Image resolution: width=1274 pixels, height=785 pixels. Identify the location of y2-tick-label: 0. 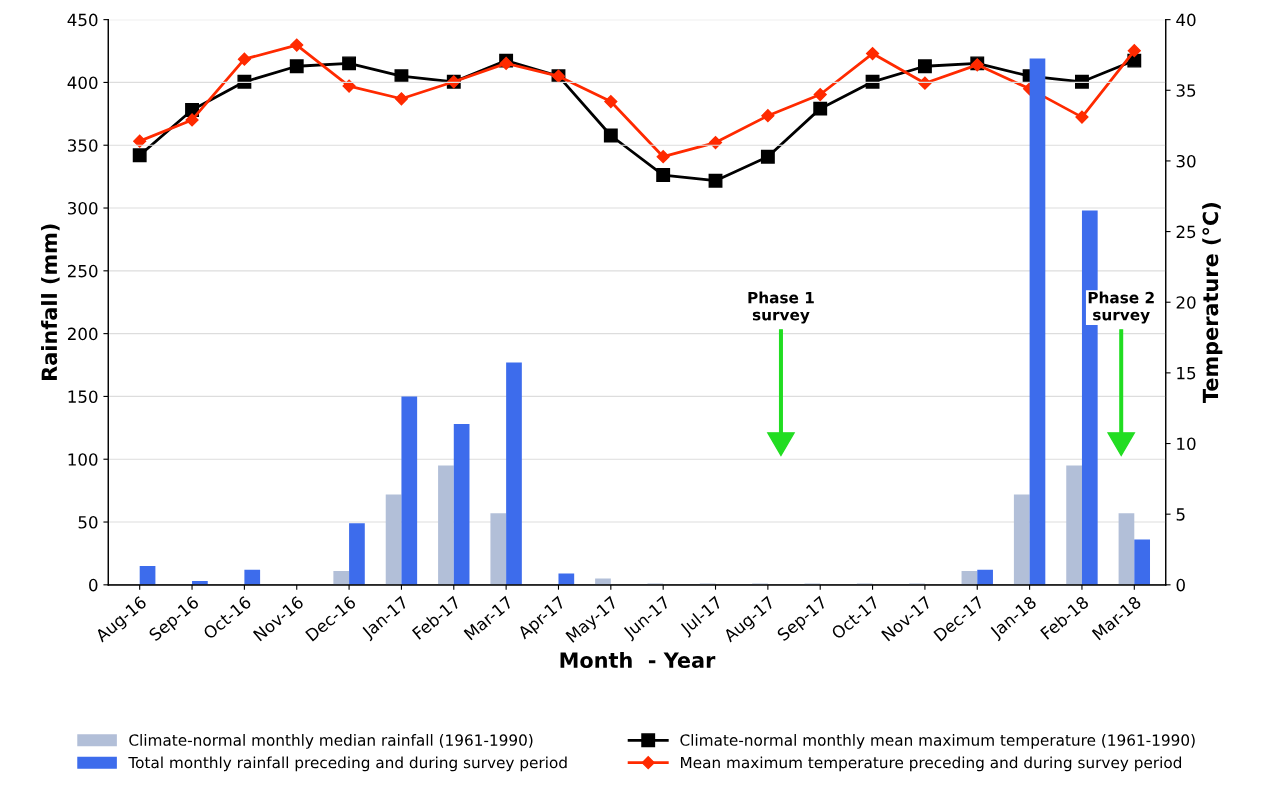
(1180, 585).